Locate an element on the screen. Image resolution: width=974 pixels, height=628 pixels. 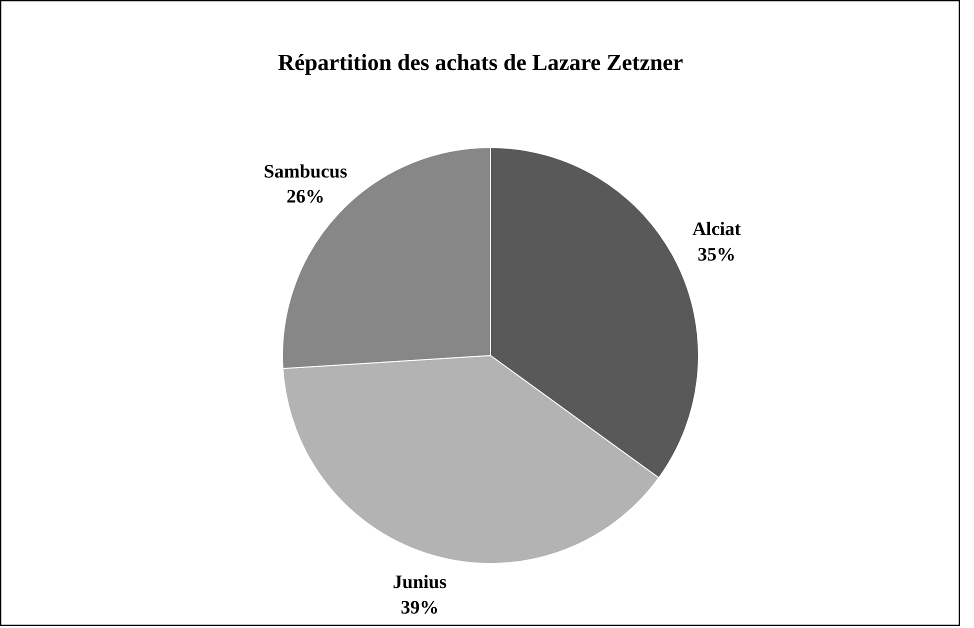
data-label: 26% is located at coordinates (305, 197).